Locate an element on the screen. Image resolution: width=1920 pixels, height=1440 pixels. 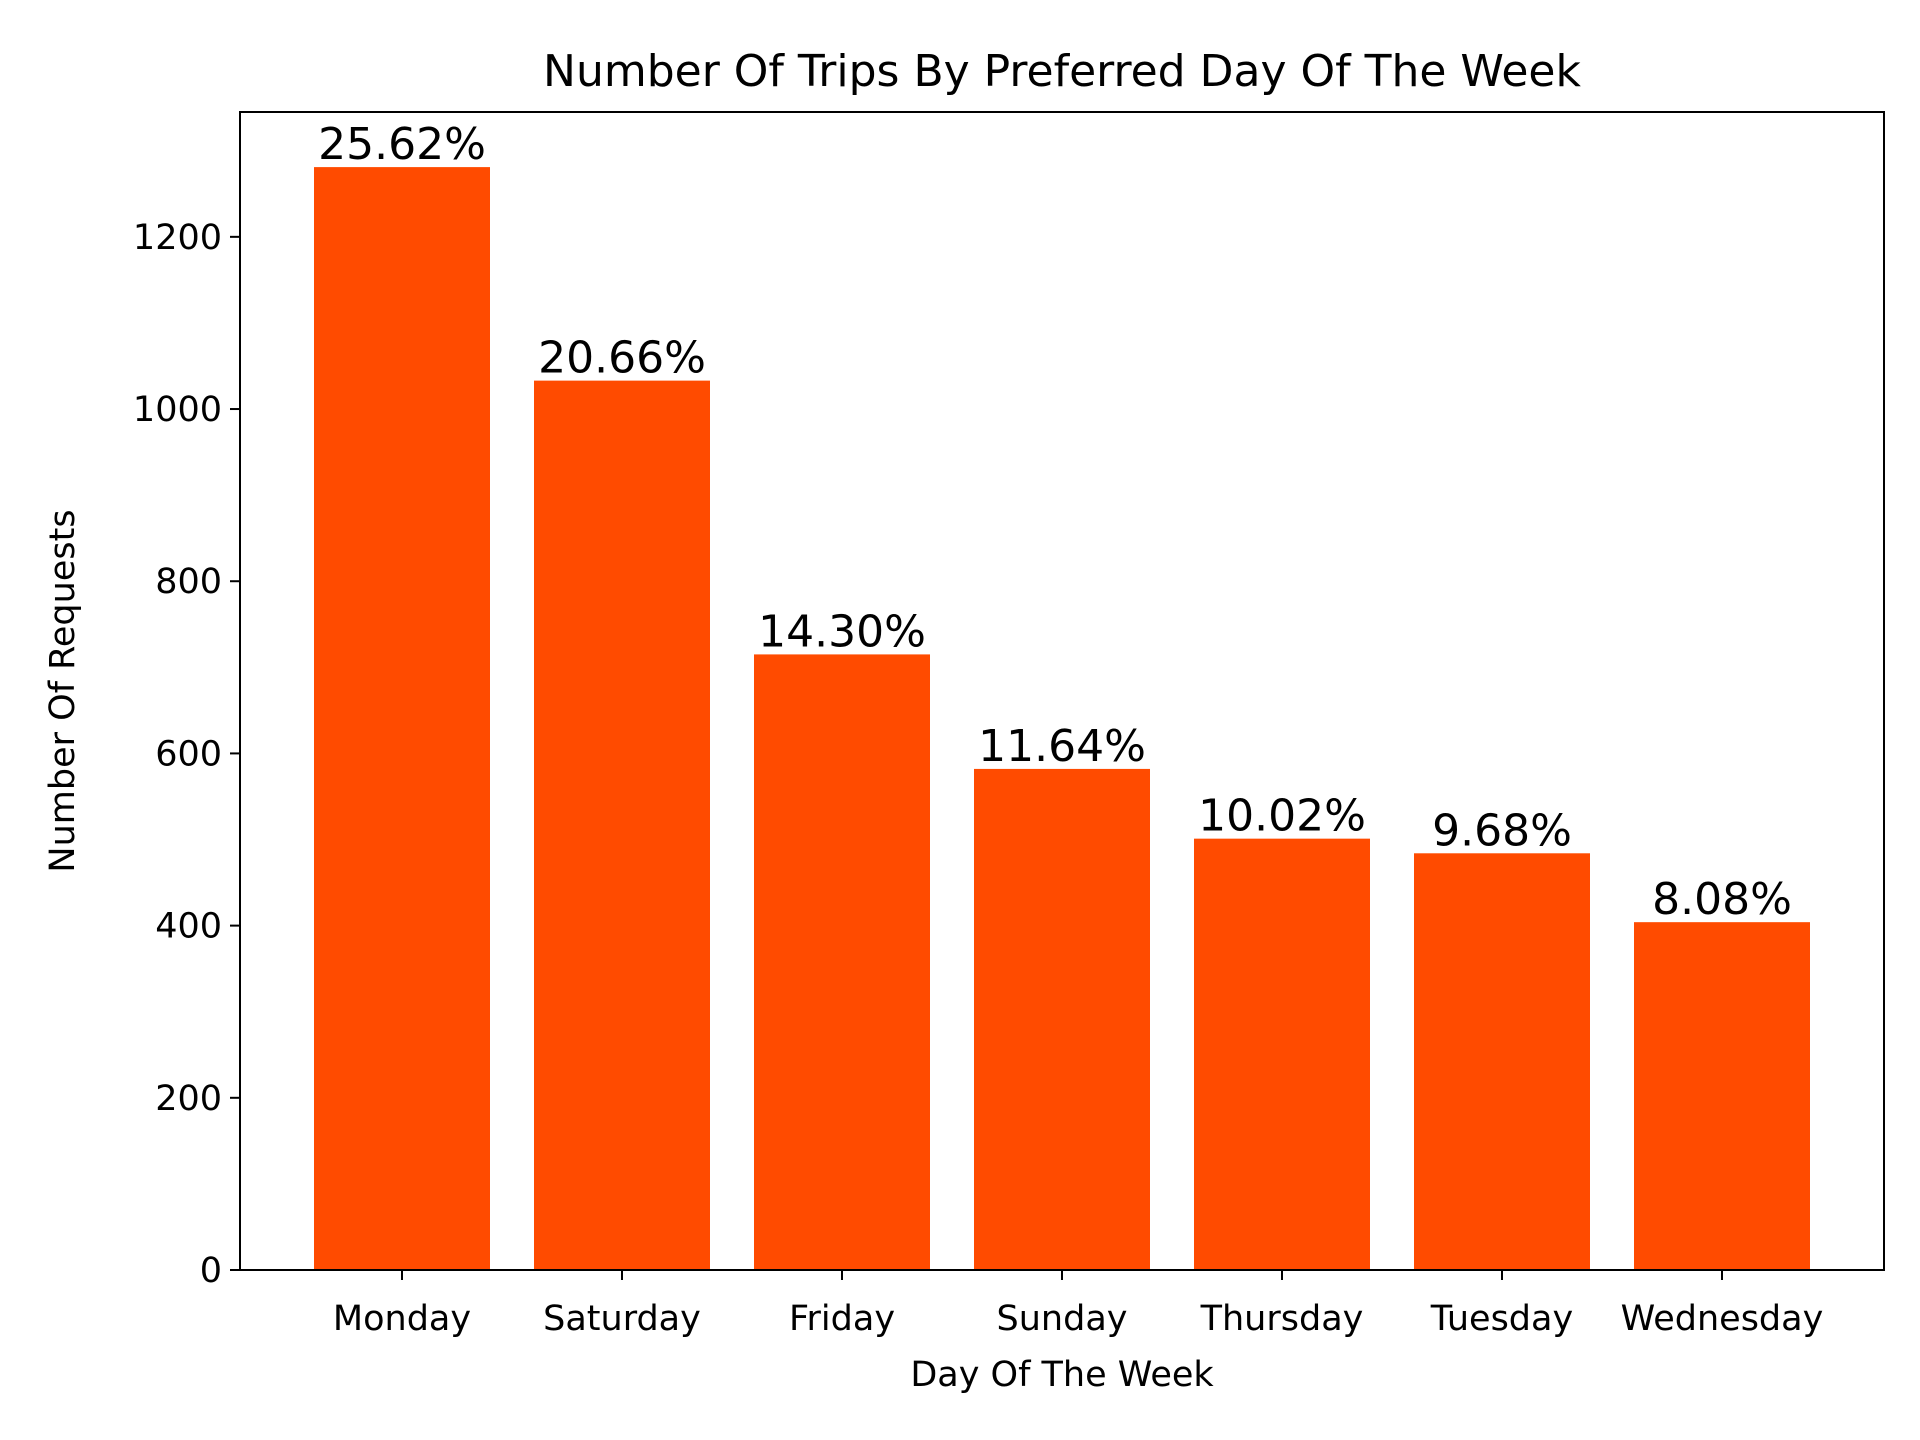
bar-wednesday is located at coordinates (1722, 1096).